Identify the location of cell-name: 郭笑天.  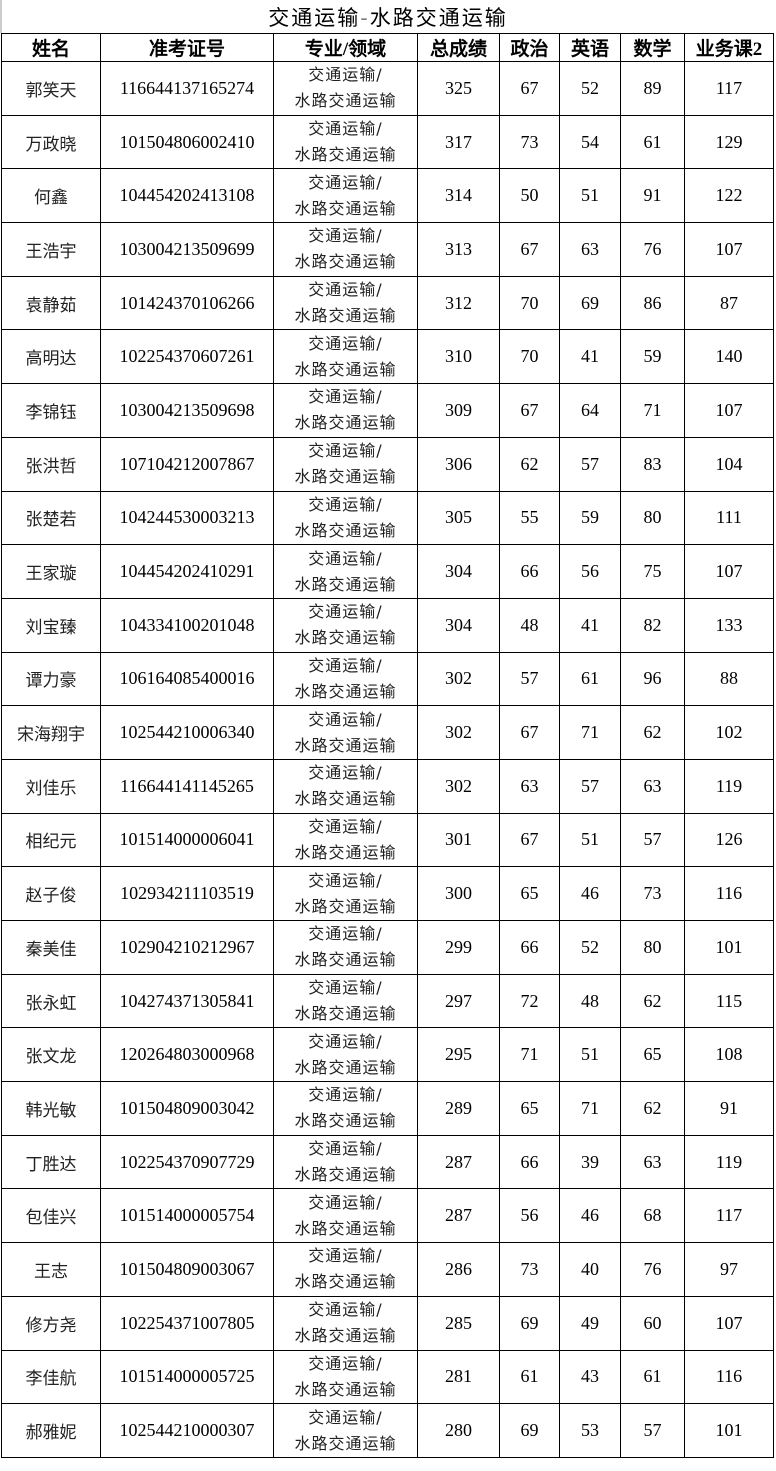
(51, 88).